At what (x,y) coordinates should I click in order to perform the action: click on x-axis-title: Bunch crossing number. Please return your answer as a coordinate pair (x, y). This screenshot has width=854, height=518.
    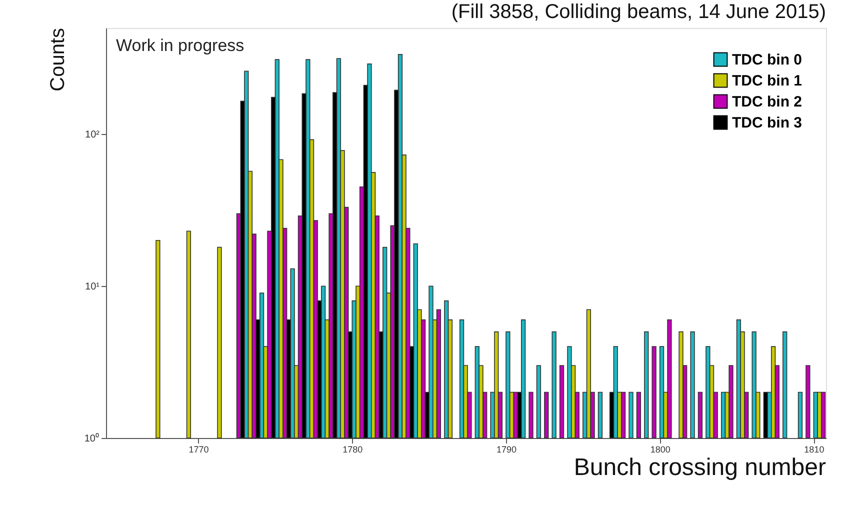
    Looking at the image, I should click on (700, 467).